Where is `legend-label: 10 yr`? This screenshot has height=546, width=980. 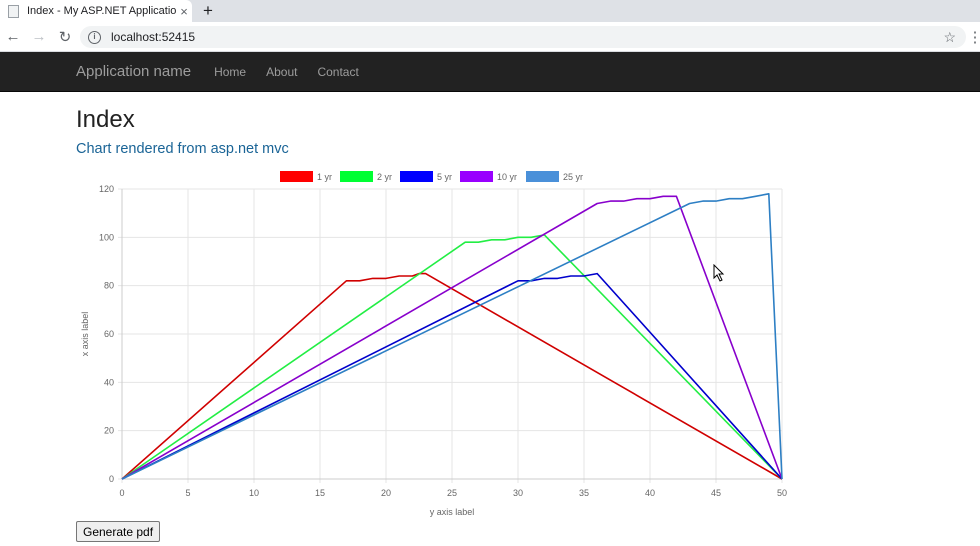 legend-label: 10 yr is located at coordinates (507, 177).